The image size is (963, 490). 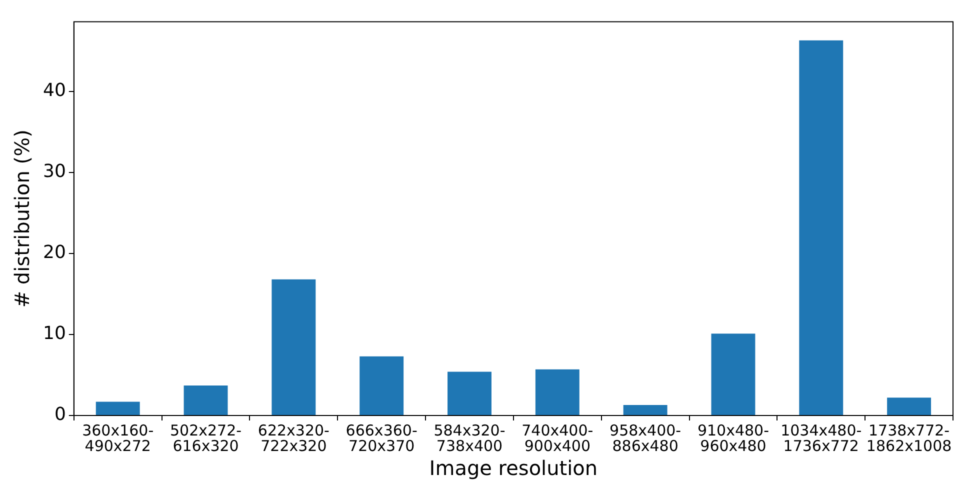 What do you see at coordinates (558, 438) in the screenshot?
I see `x-tick-label: 740x400- 900x400` at bounding box center [558, 438].